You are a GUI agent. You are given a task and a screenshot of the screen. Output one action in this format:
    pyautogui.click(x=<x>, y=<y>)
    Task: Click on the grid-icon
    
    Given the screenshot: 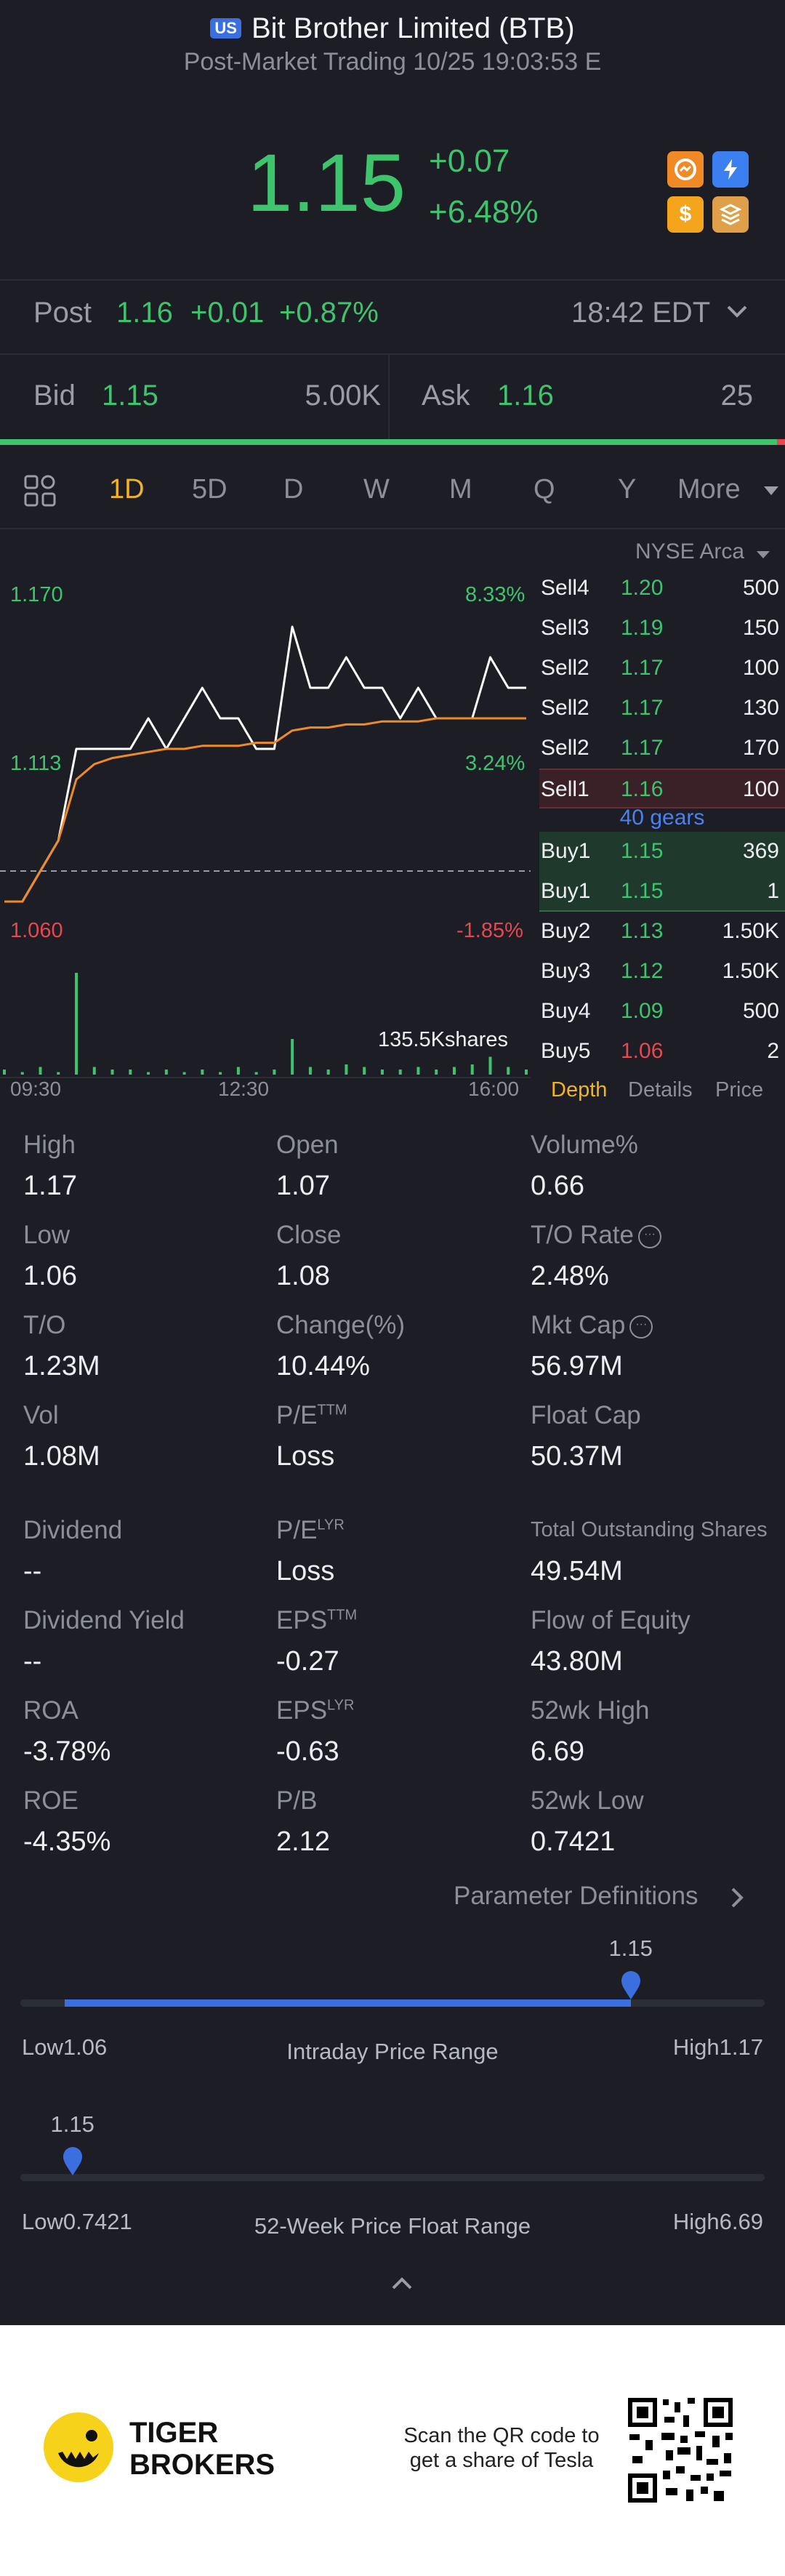 What is the action you would take?
    pyautogui.click(x=40, y=492)
    